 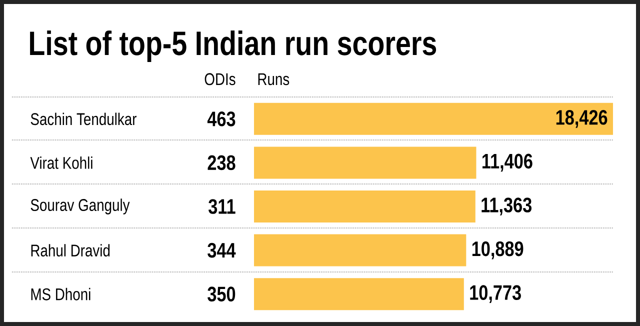 I want to click on data-label: 18,426, so click(x=582, y=119).